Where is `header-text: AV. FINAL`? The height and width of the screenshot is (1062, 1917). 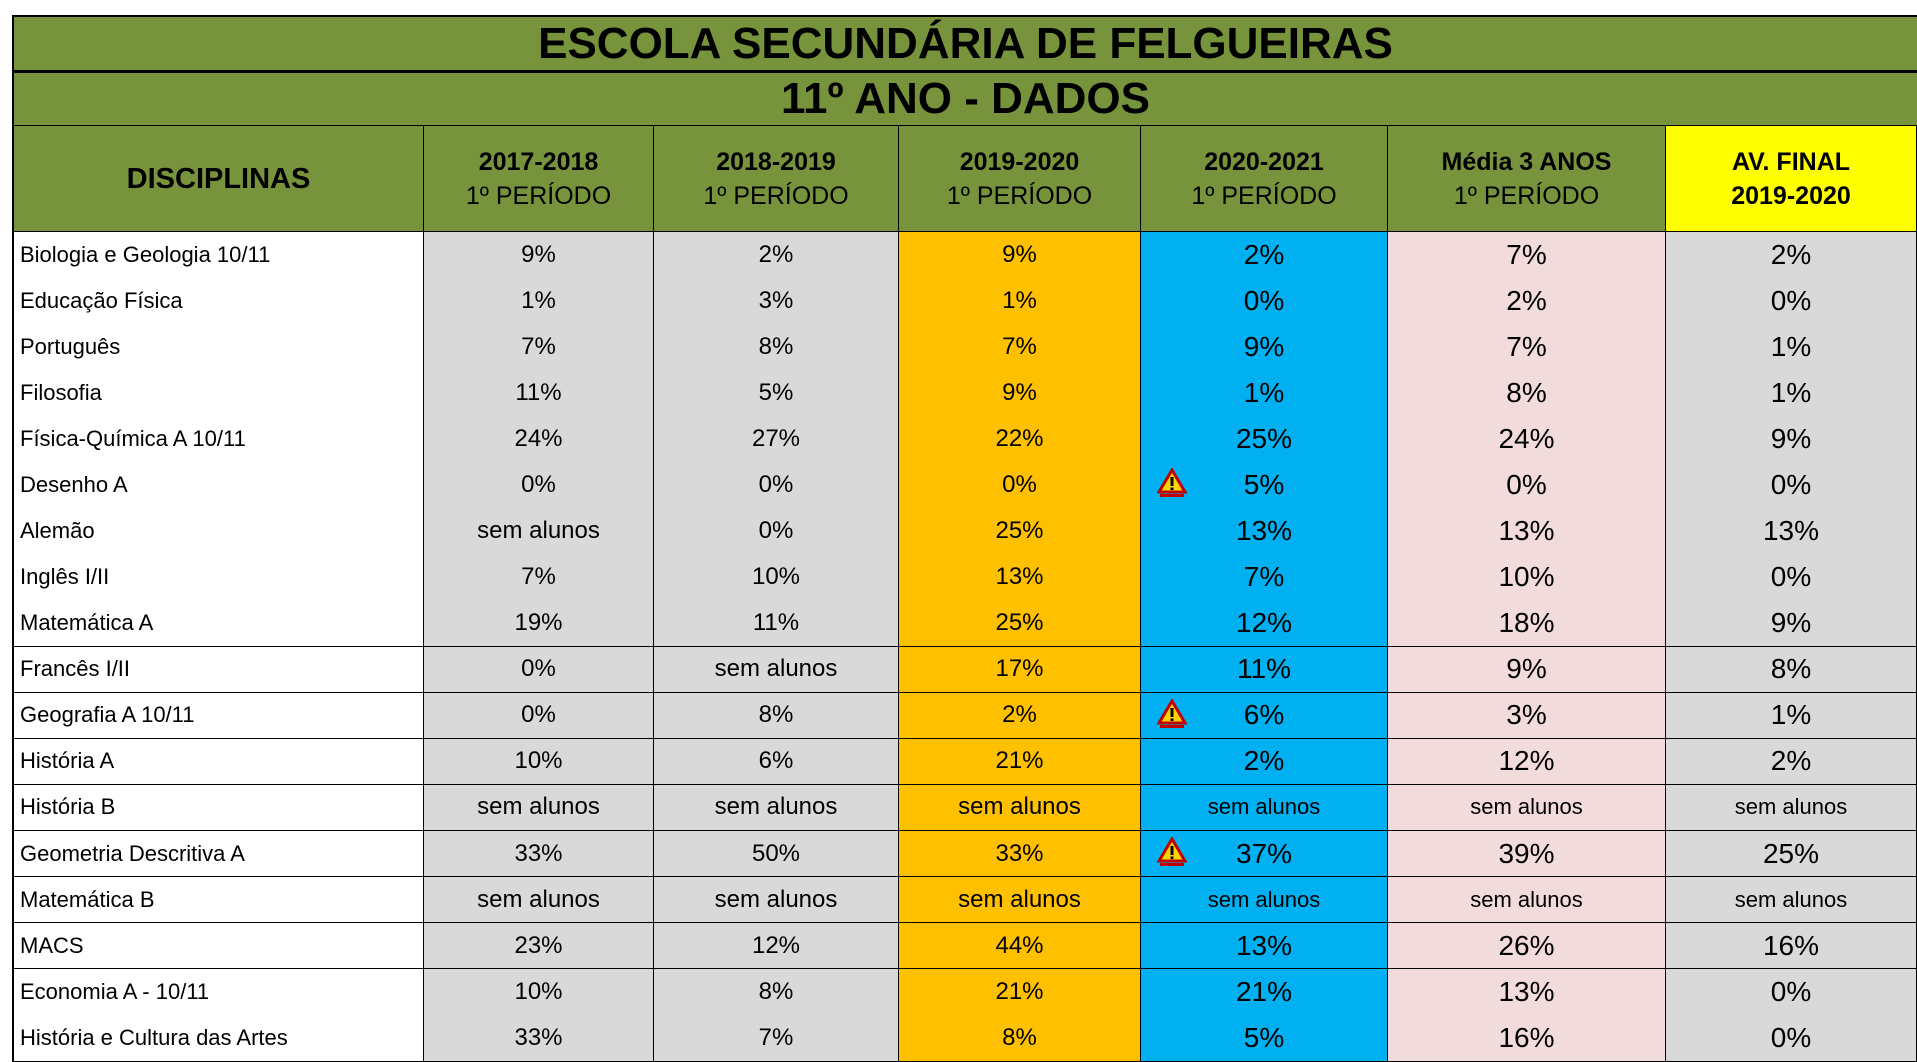
header-text: AV. FINAL is located at coordinates (1791, 161).